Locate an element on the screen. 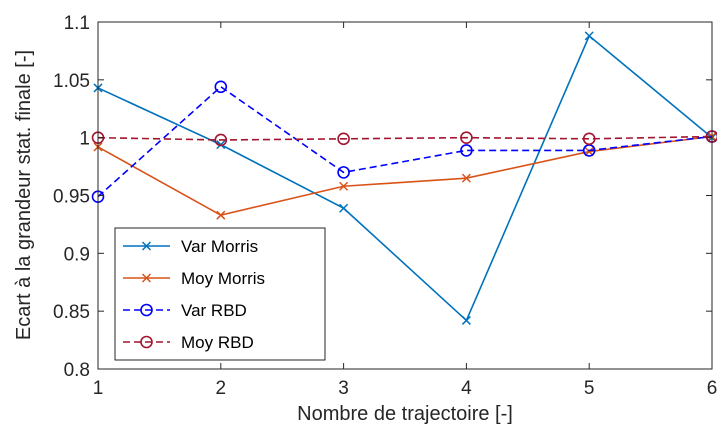  y-tick-label: 0.85 is located at coordinates (71, 312).